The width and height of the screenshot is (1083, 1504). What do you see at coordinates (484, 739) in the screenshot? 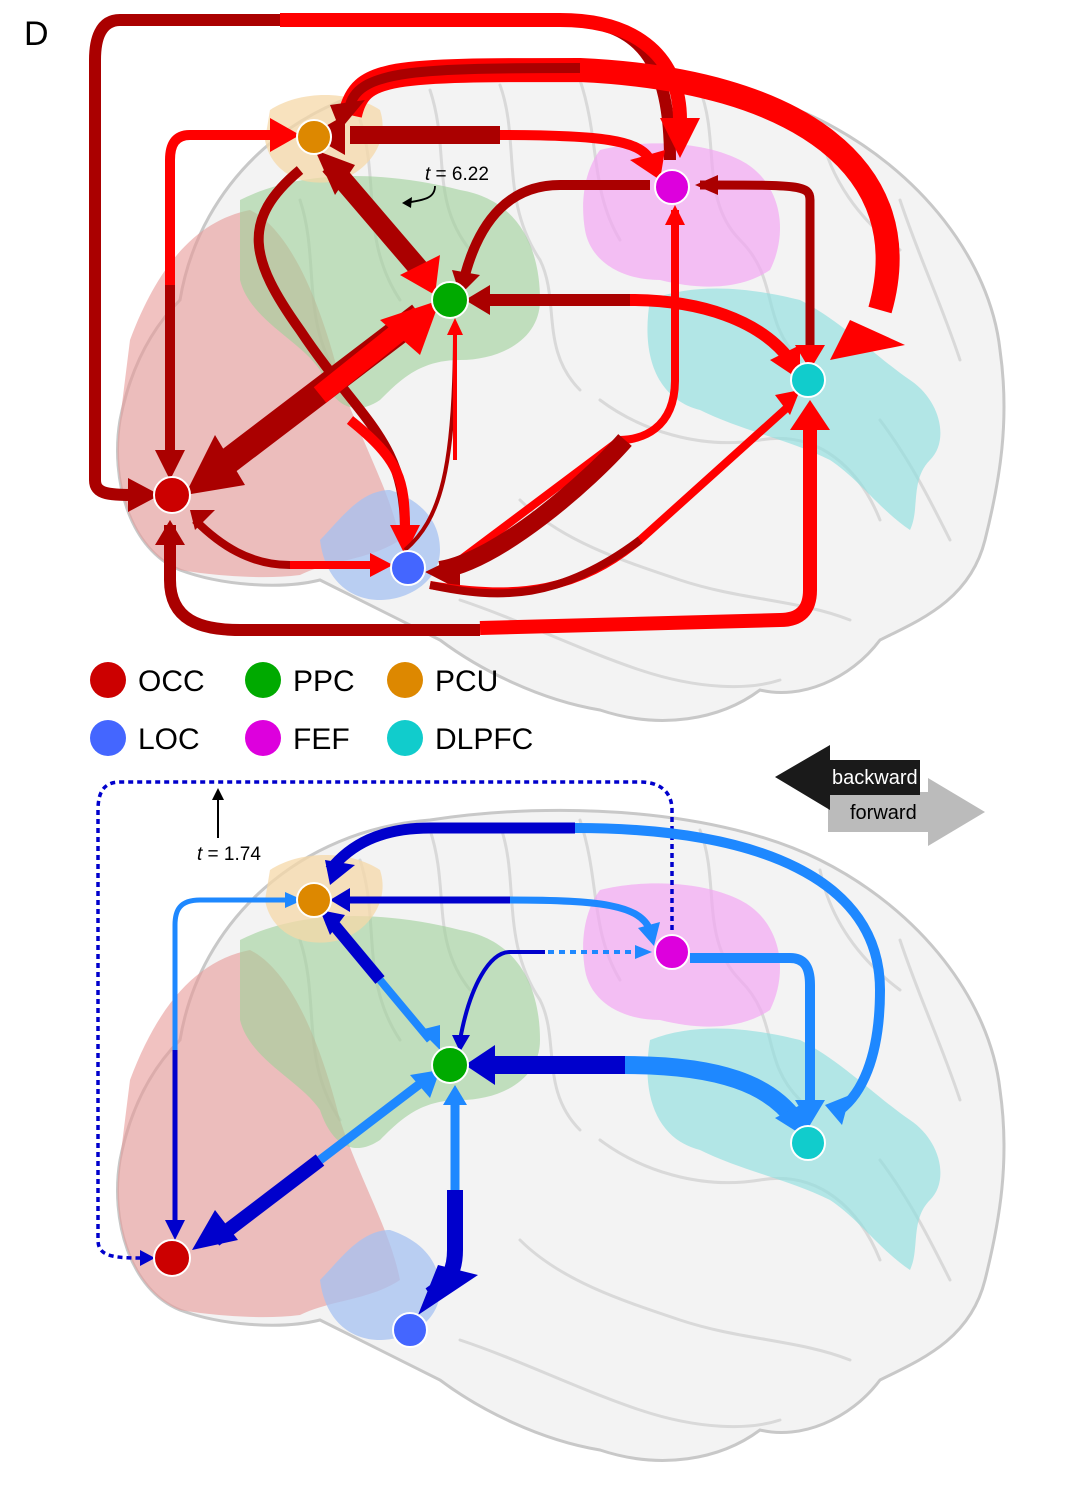
I see `legend-label-dlpfc: DLPFC` at bounding box center [484, 739].